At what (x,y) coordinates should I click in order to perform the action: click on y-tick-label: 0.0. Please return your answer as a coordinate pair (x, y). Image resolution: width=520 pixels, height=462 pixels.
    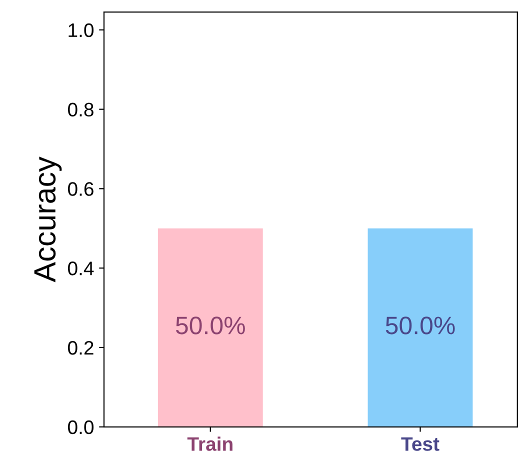
    Looking at the image, I should click on (81, 427).